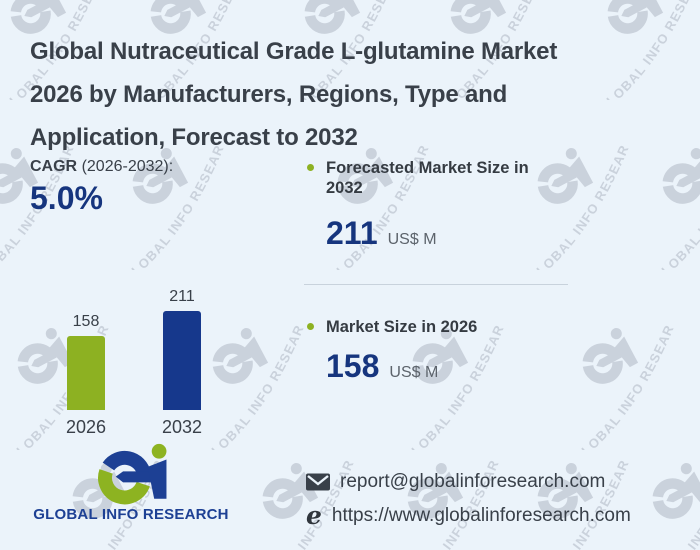  I want to click on stat-current-label: Market Size in 2026, so click(402, 327).